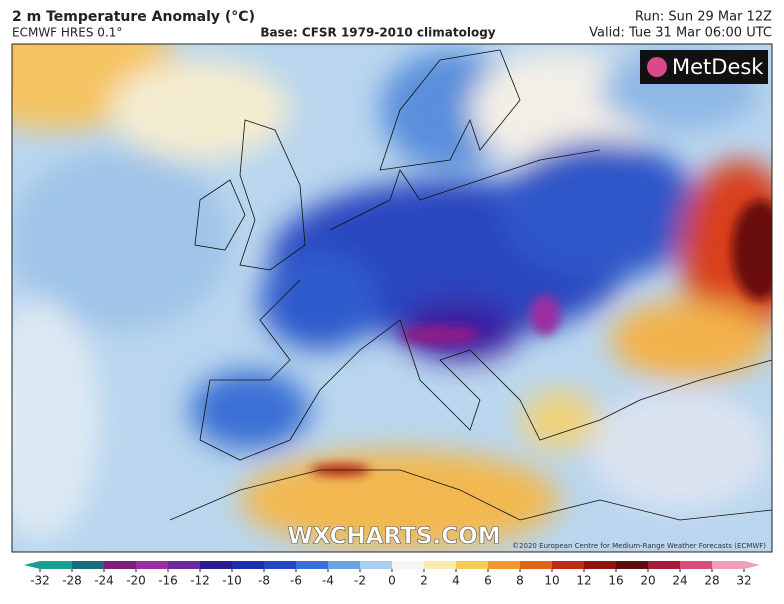  What do you see at coordinates (136, 581) in the screenshot?
I see `colorbar-label: -20` at bounding box center [136, 581].